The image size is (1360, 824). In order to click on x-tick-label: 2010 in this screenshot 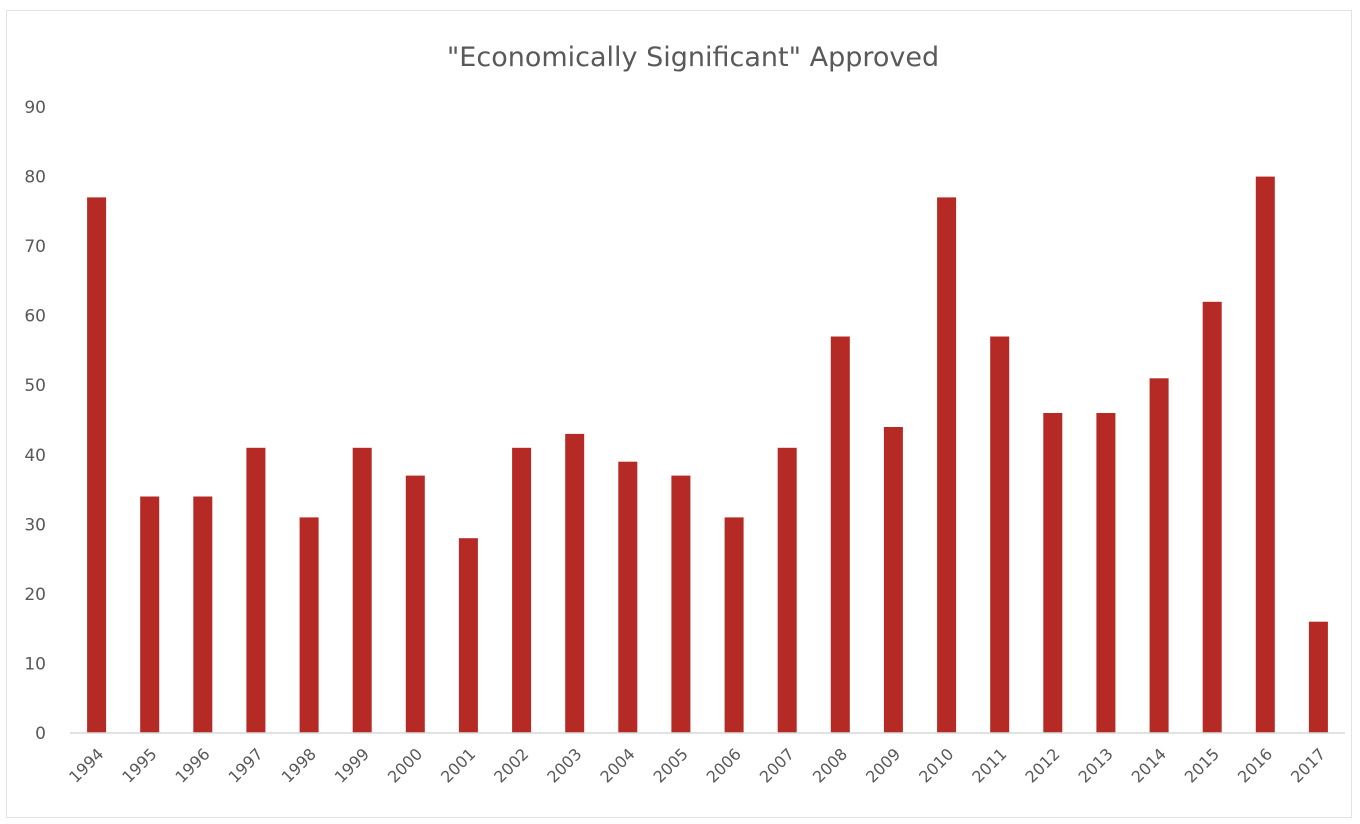, I will do `click(936, 765)`.